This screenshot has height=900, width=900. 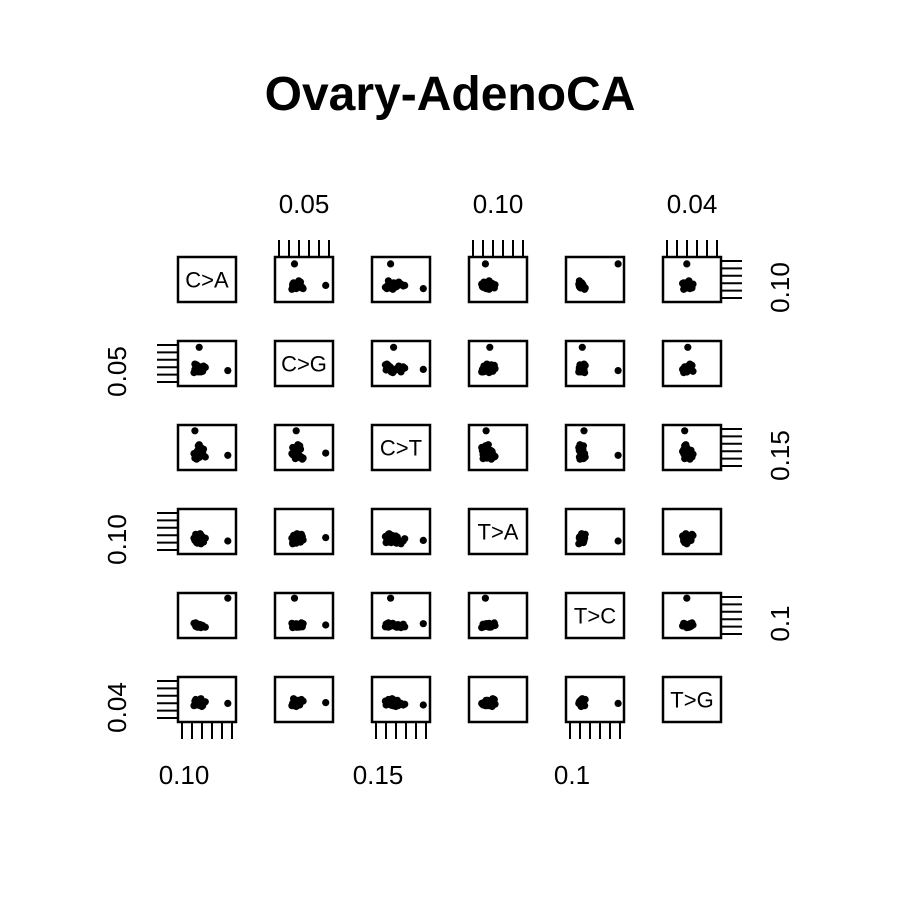 What do you see at coordinates (207, 279) in the screenshot?
I see `panel-C-to-A-vs-C-to-A: C>A` at bounding box center [207, 279].